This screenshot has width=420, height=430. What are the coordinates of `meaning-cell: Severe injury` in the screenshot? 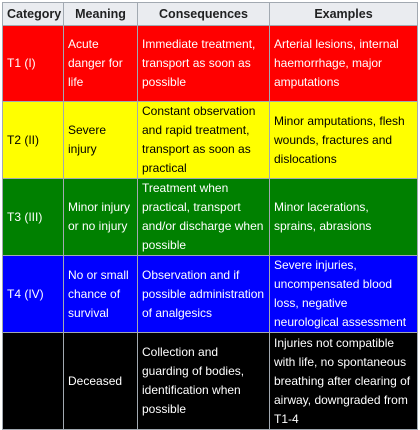 It's located at (100, 140).